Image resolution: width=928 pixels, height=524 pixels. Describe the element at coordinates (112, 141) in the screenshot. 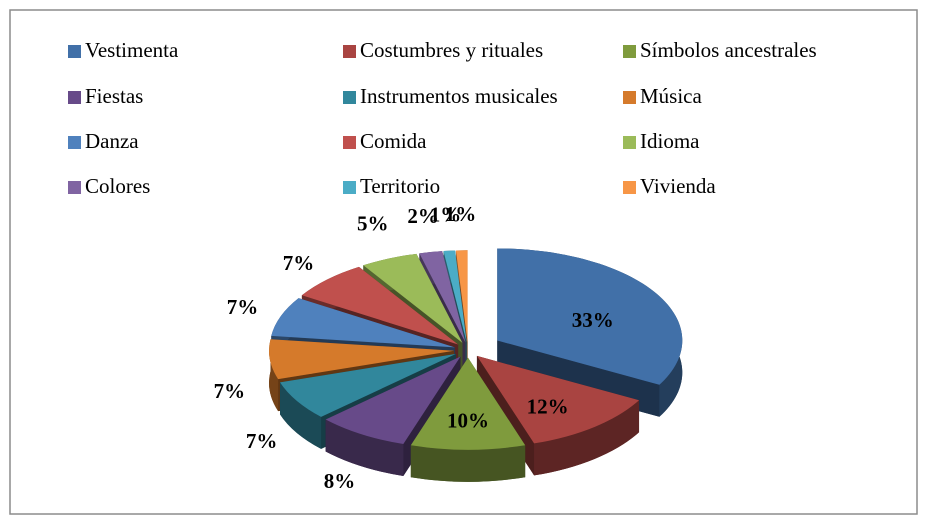

I see `legend-label: Danza` at that location.